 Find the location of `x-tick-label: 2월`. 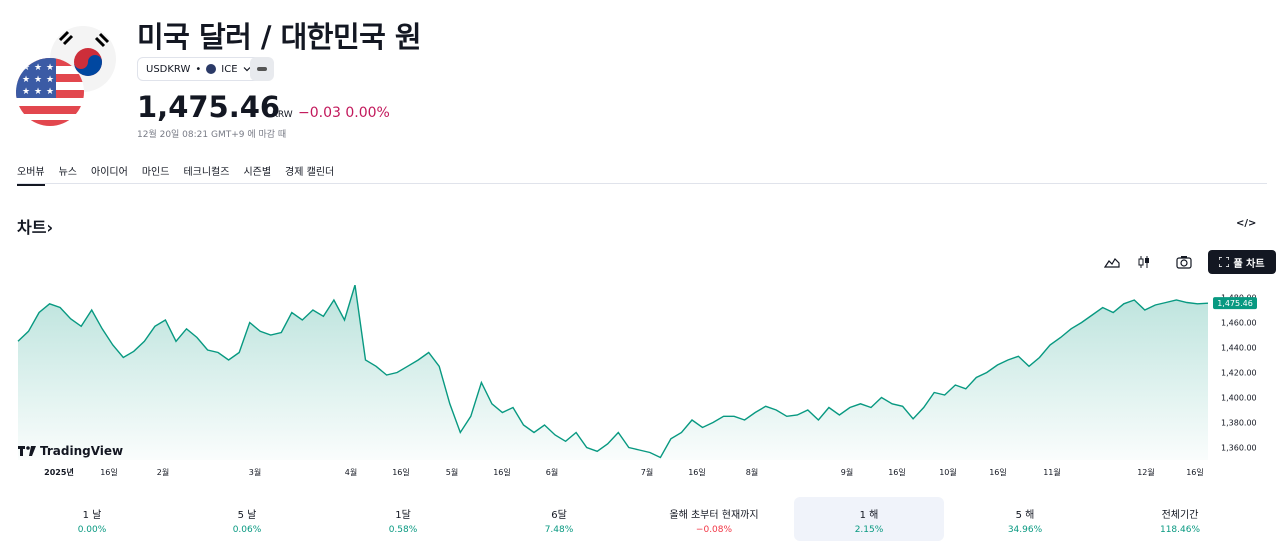

x-tick-label: 2월 is located at coordinates (163, 472).